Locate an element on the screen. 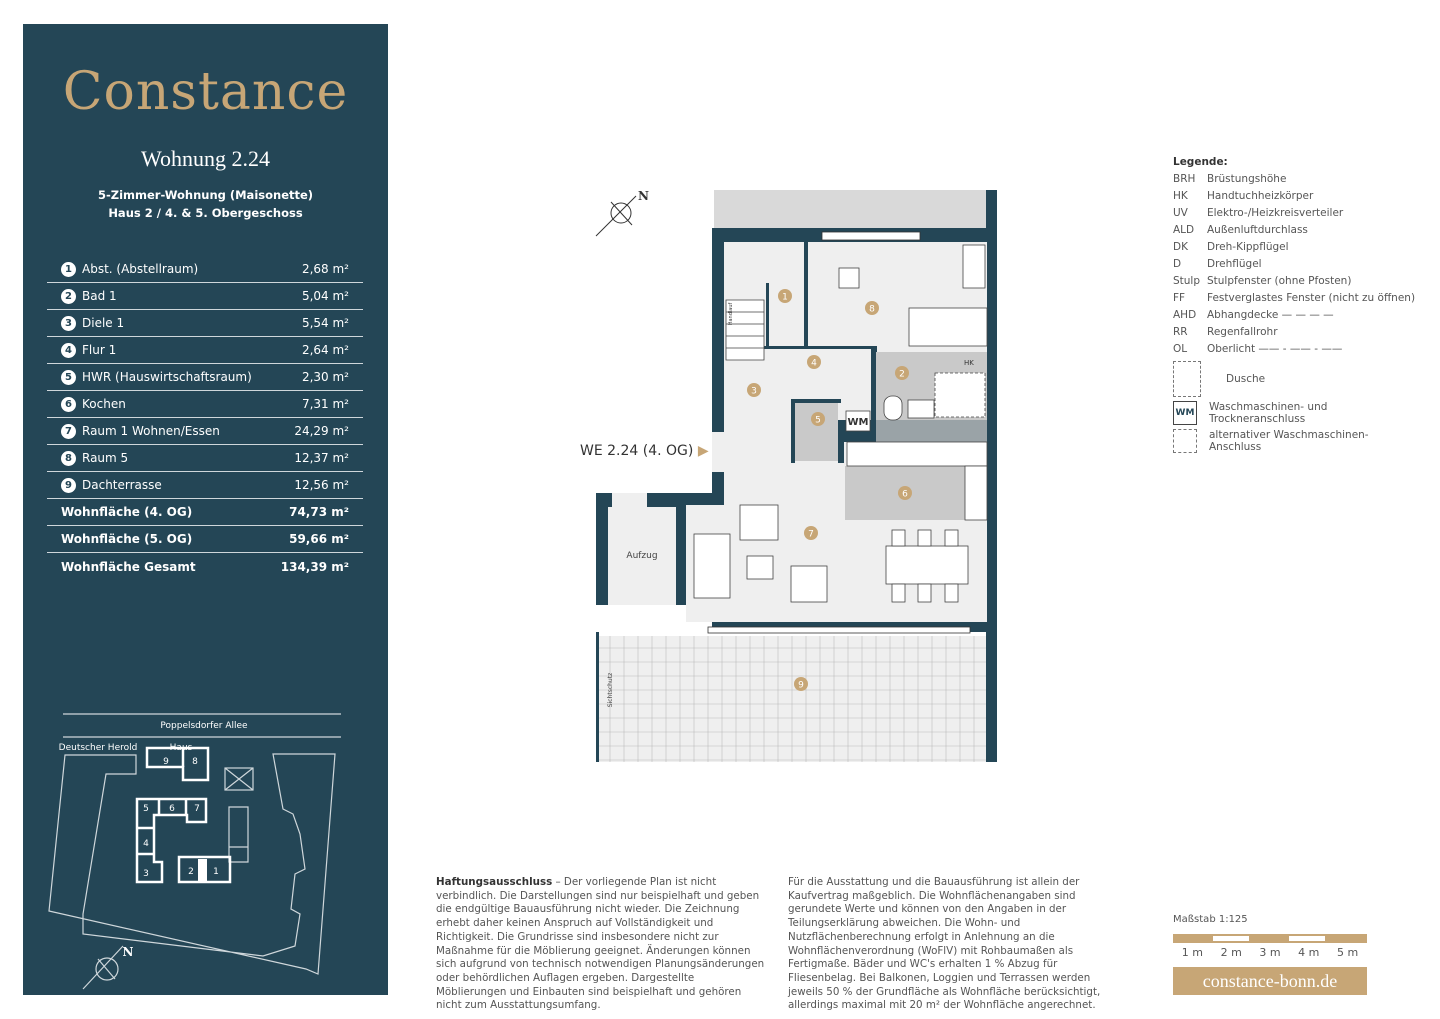 The height and width of the screenshot is (1019, 1440). room-marker-number: 7 is located at coordinates (811, 535).